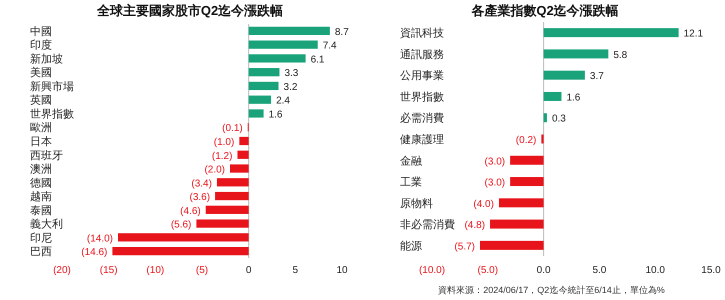 The height and width of the screenshot is (300, 725). What do you see at coordinates (190, 10) in the screenshot?
I see `chart-title: 全球主要國家股市Q2迄今漲跌幅` at bounding box center [190, 10].